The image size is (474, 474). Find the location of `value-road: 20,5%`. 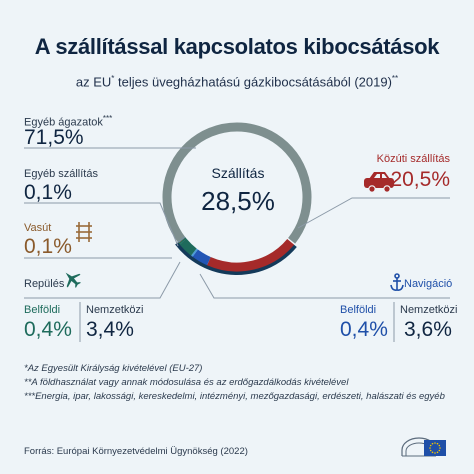

value-road: 20,5% is located at coordinates (420, 179).